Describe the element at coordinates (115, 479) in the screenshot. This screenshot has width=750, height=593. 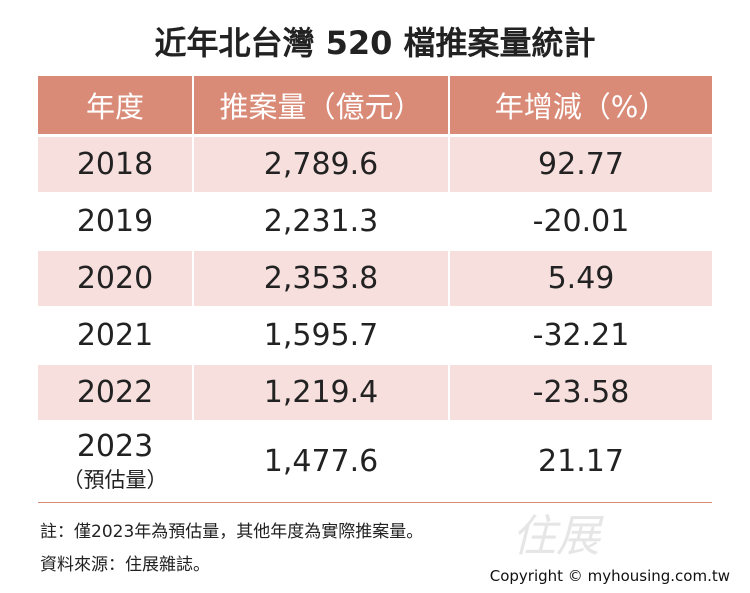
I see `cell-text: （預估量）` at that location.